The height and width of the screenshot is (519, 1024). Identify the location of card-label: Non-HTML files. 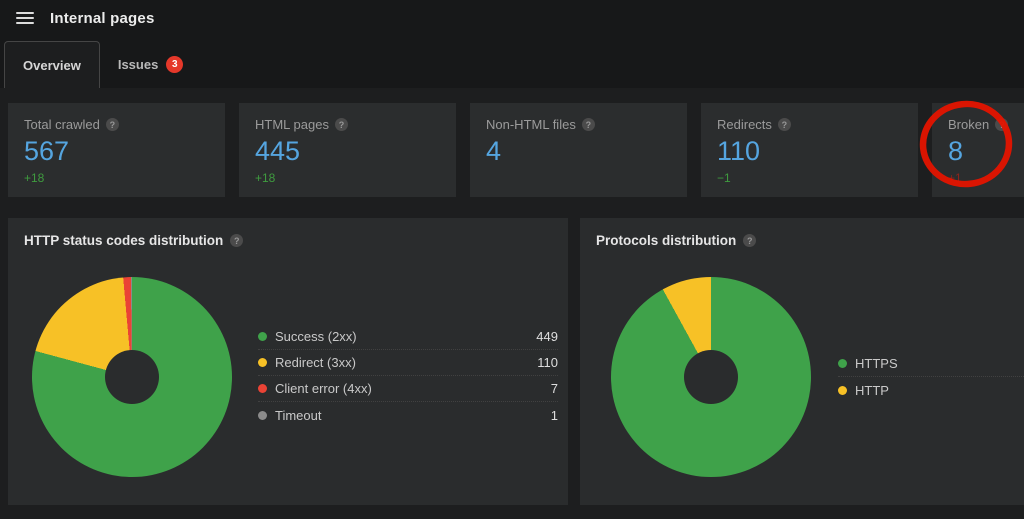
(531, 124).